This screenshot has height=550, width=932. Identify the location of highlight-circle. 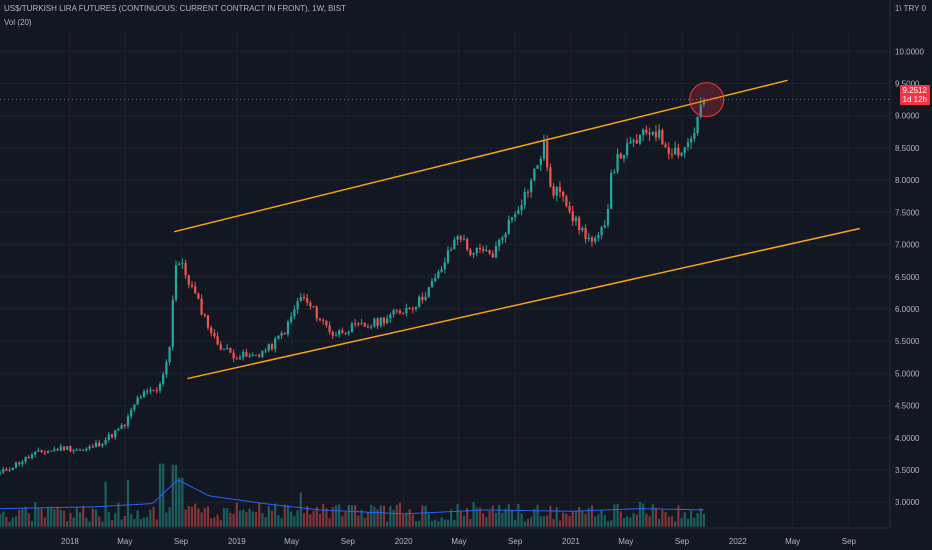
(707, 100).